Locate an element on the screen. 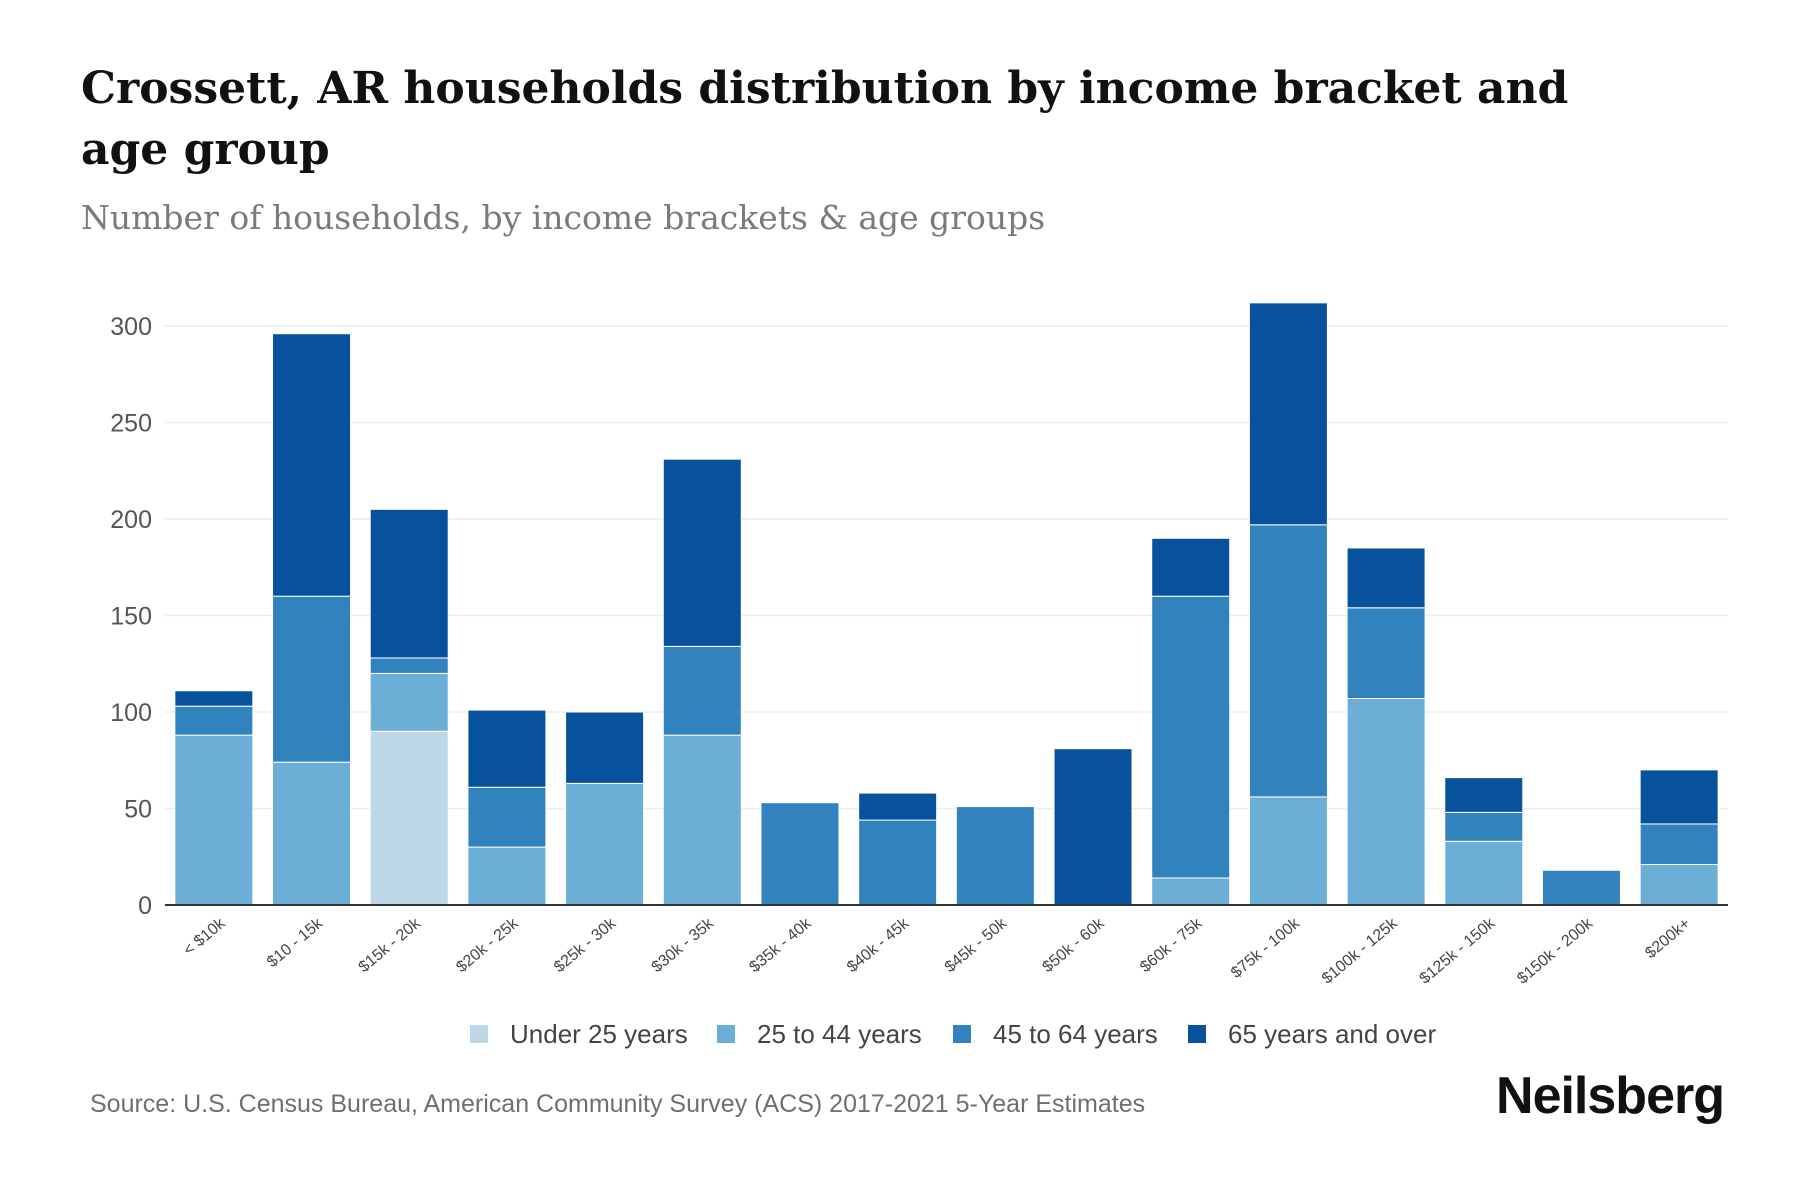  x-tick-label: $150k - 200k is located at coordinates (1555, 950).